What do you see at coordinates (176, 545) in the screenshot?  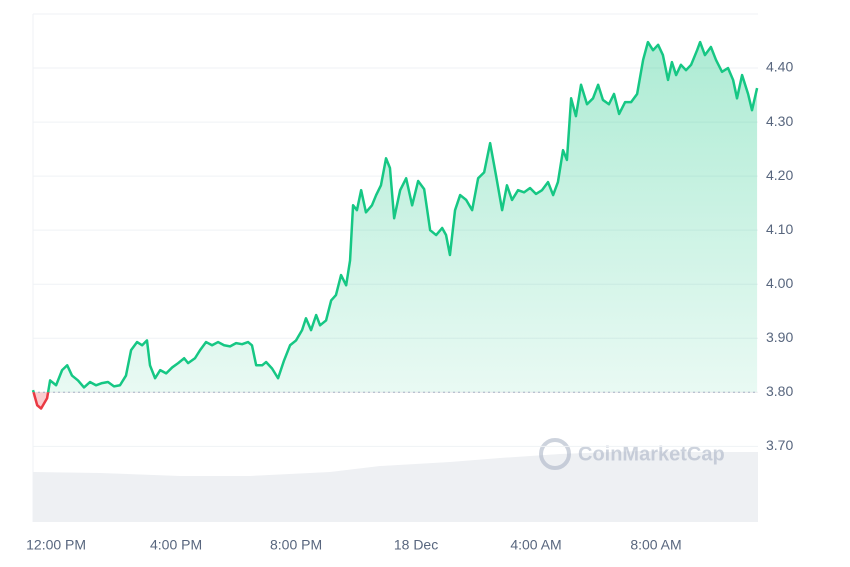 I see `x-tick-label: 4:00 PM` at bounding box center [176, 545].